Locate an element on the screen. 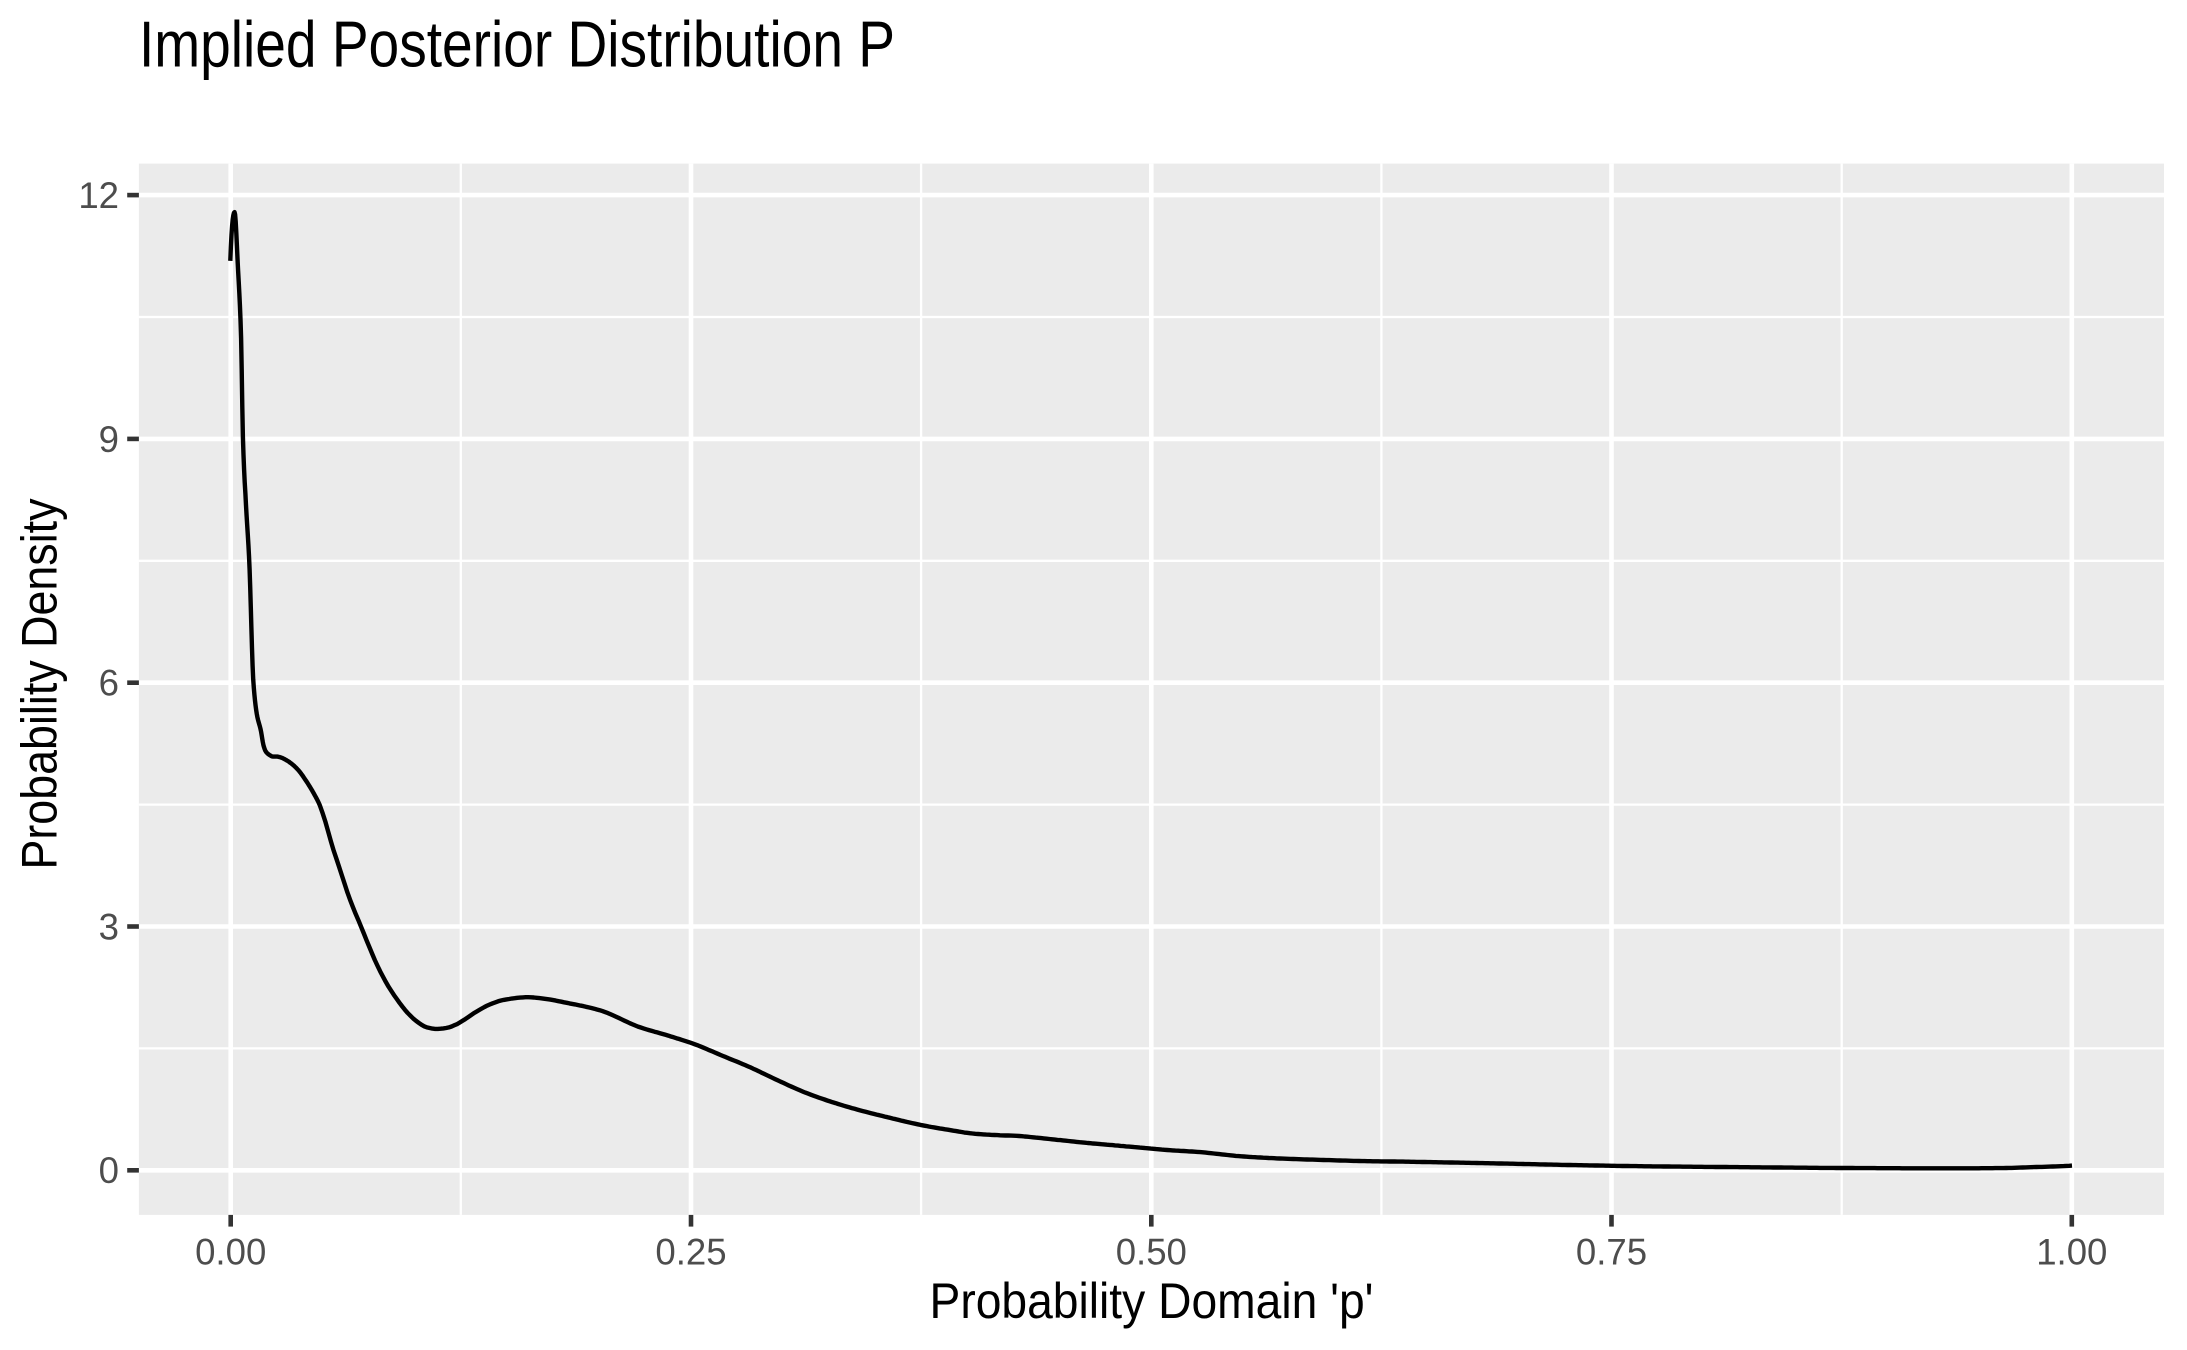 The width and height of the screenshot is (2187, 1350). svg-text: 0.75 is located at coordinates (1611, 1252).